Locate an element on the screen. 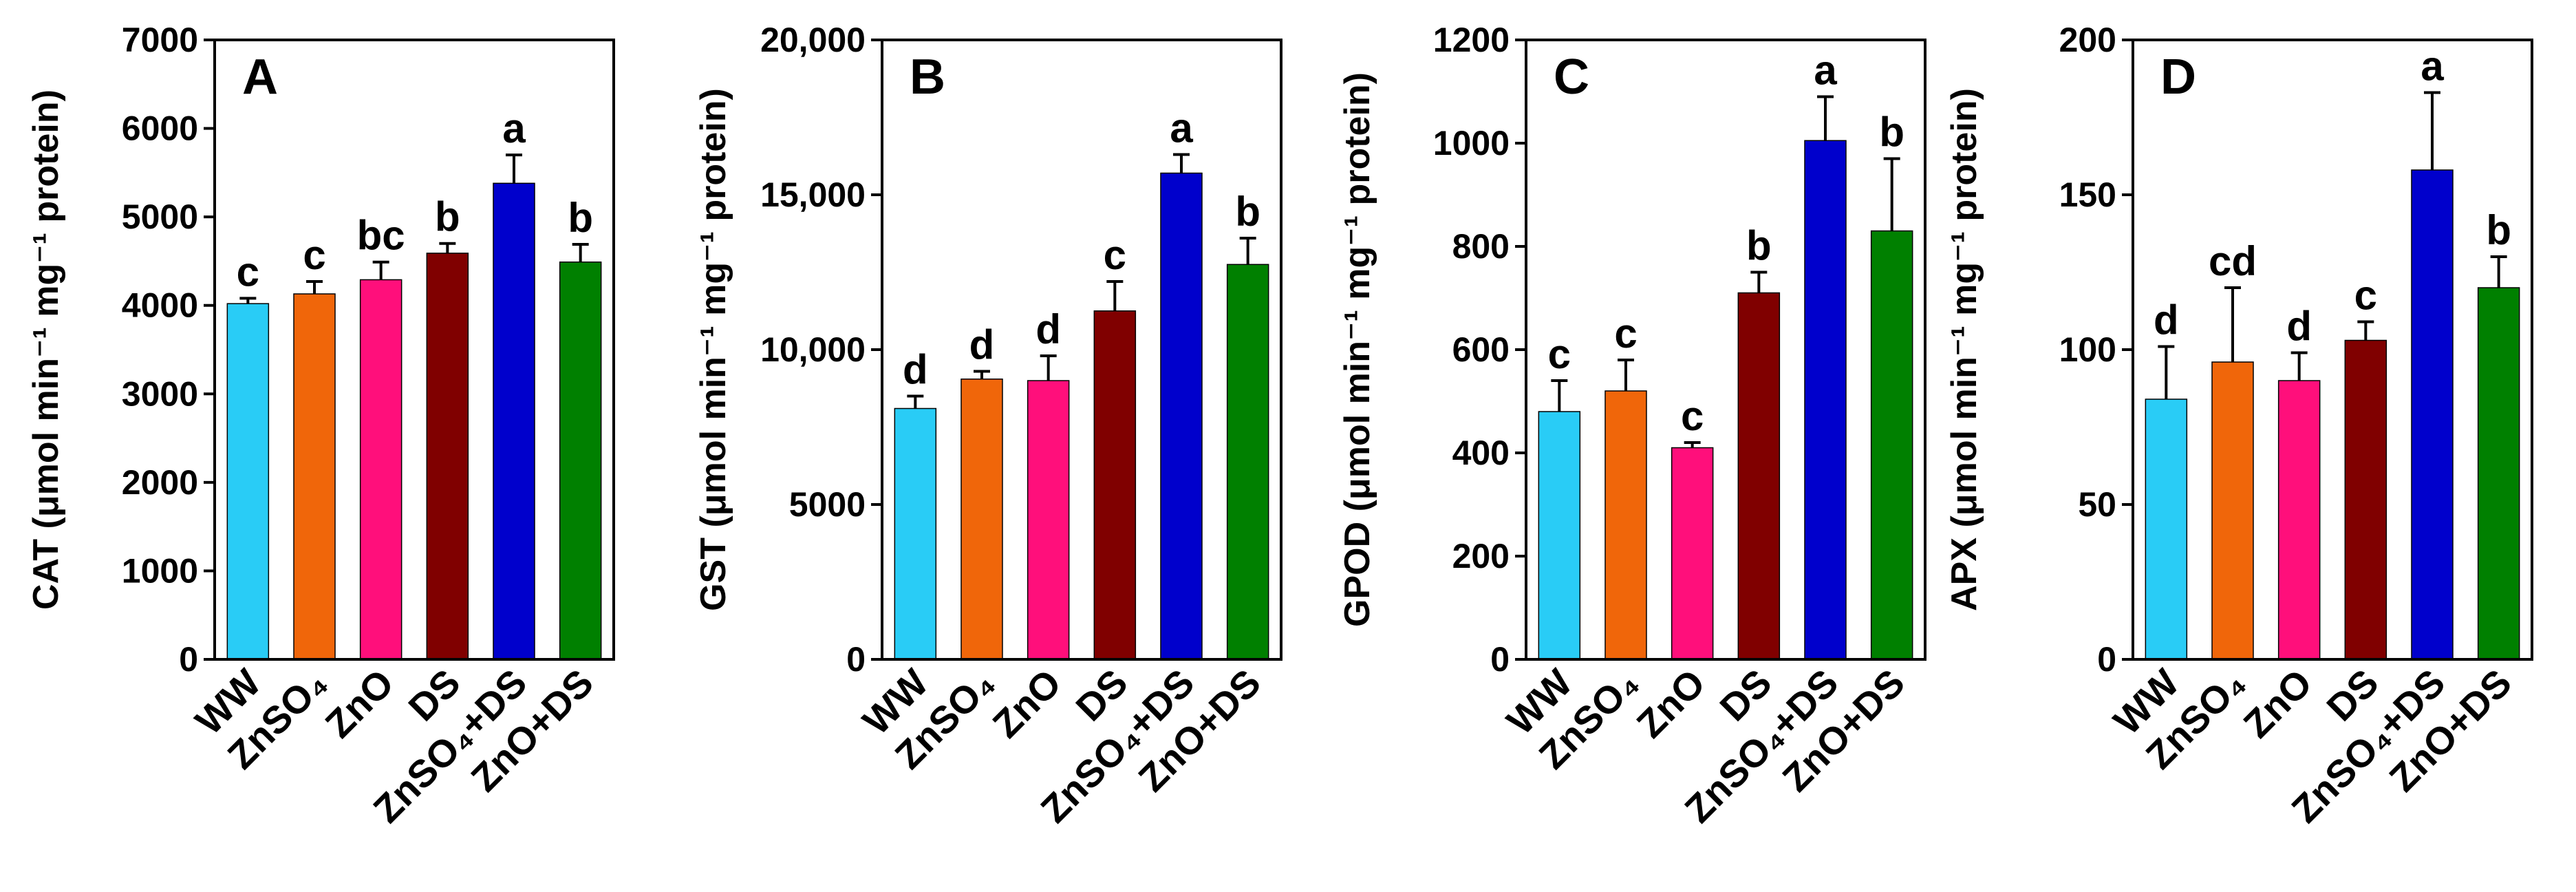 Image resolution: width=2576 pixels, height=892 pixels. y-tick-label: 10,000 is located at coordinates (813, 349).